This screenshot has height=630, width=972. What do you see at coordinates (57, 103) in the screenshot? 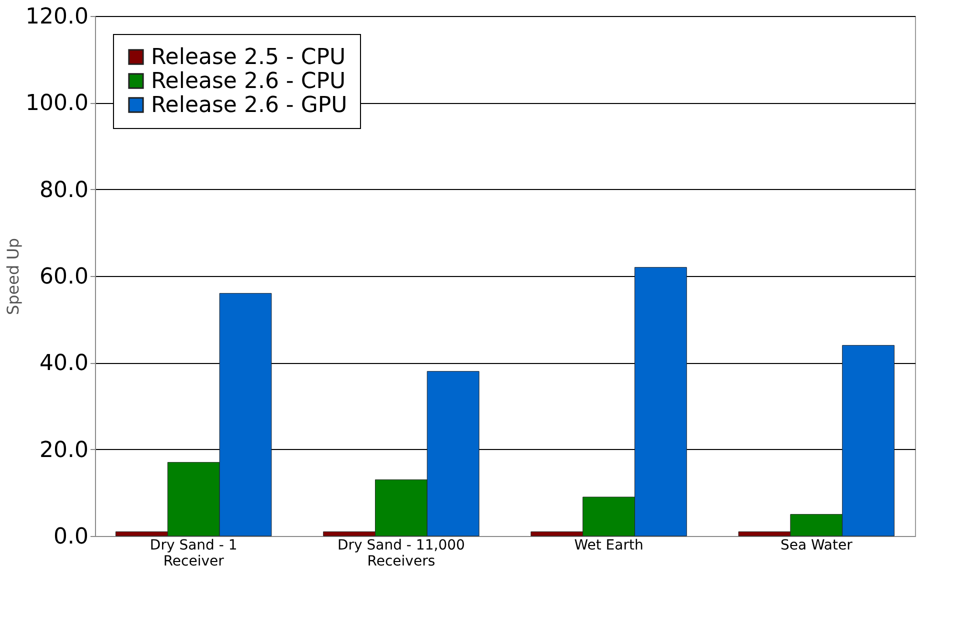
I see `y-tick-label: 100.0` at bounding box center [57, 103].